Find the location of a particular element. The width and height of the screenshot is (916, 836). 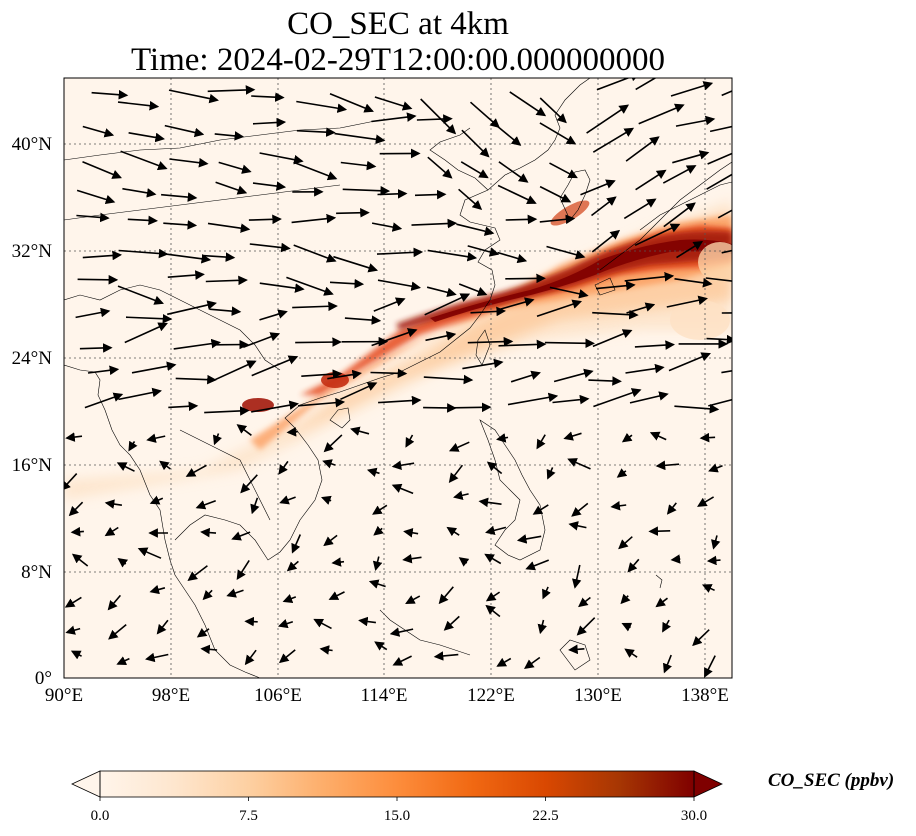

lat-label: 32°N is located at coordinates (32, 251).